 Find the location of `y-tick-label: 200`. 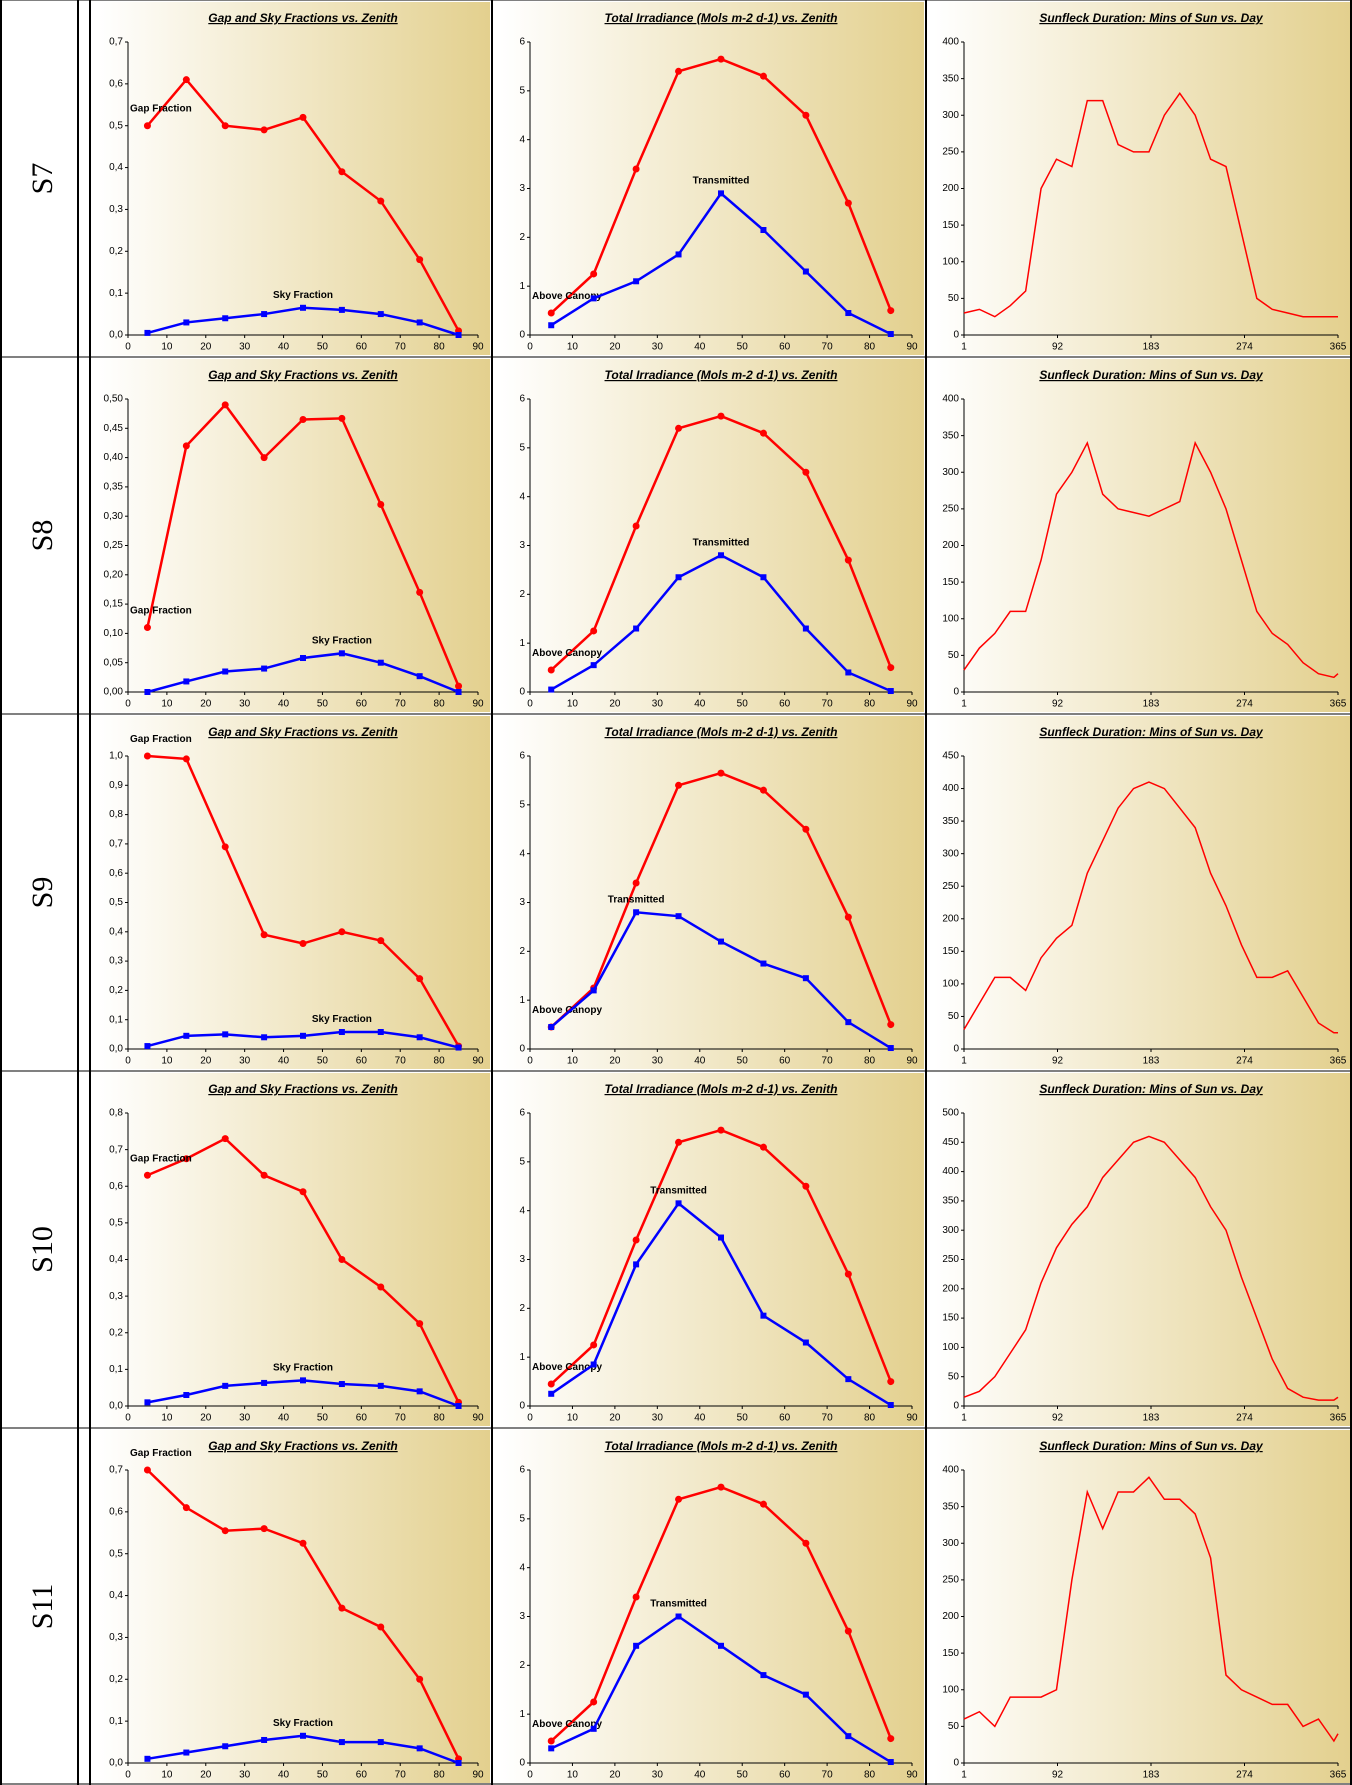

y-tick-label: 200 is located at coordinates (950, 1616).